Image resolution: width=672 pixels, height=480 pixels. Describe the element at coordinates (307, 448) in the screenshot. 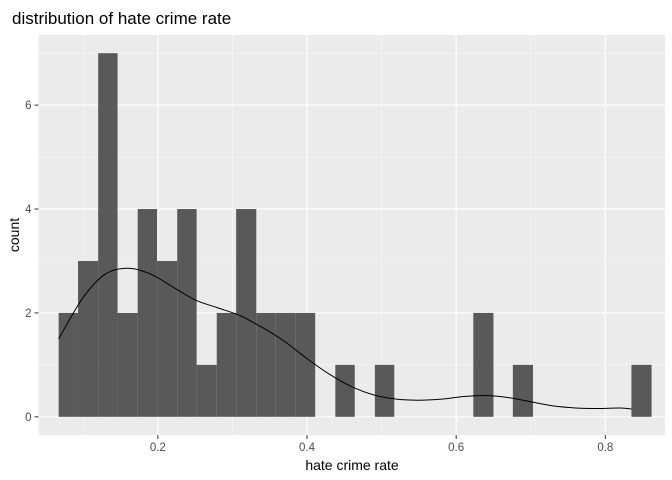

I see `x-tick-label: 0.4` at that location.